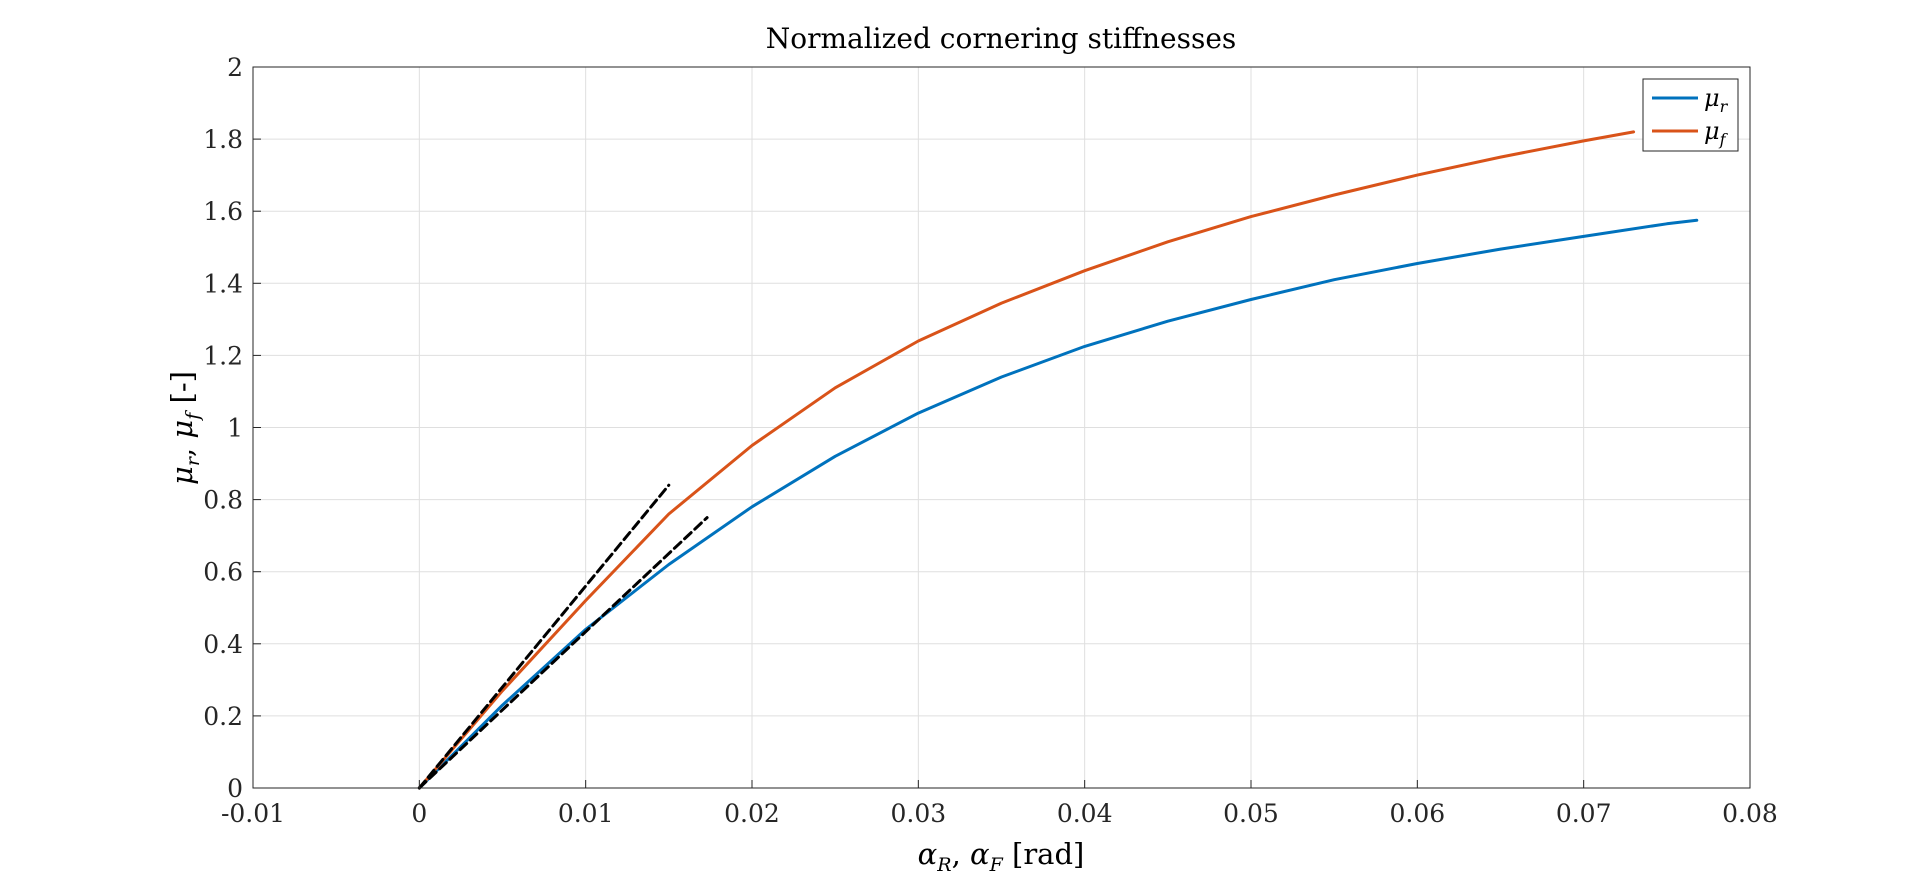 Image resolution: width=1920 pixels, height=879 pixels. I want to click on x-tick-label: 0.02, so click(752, 813).